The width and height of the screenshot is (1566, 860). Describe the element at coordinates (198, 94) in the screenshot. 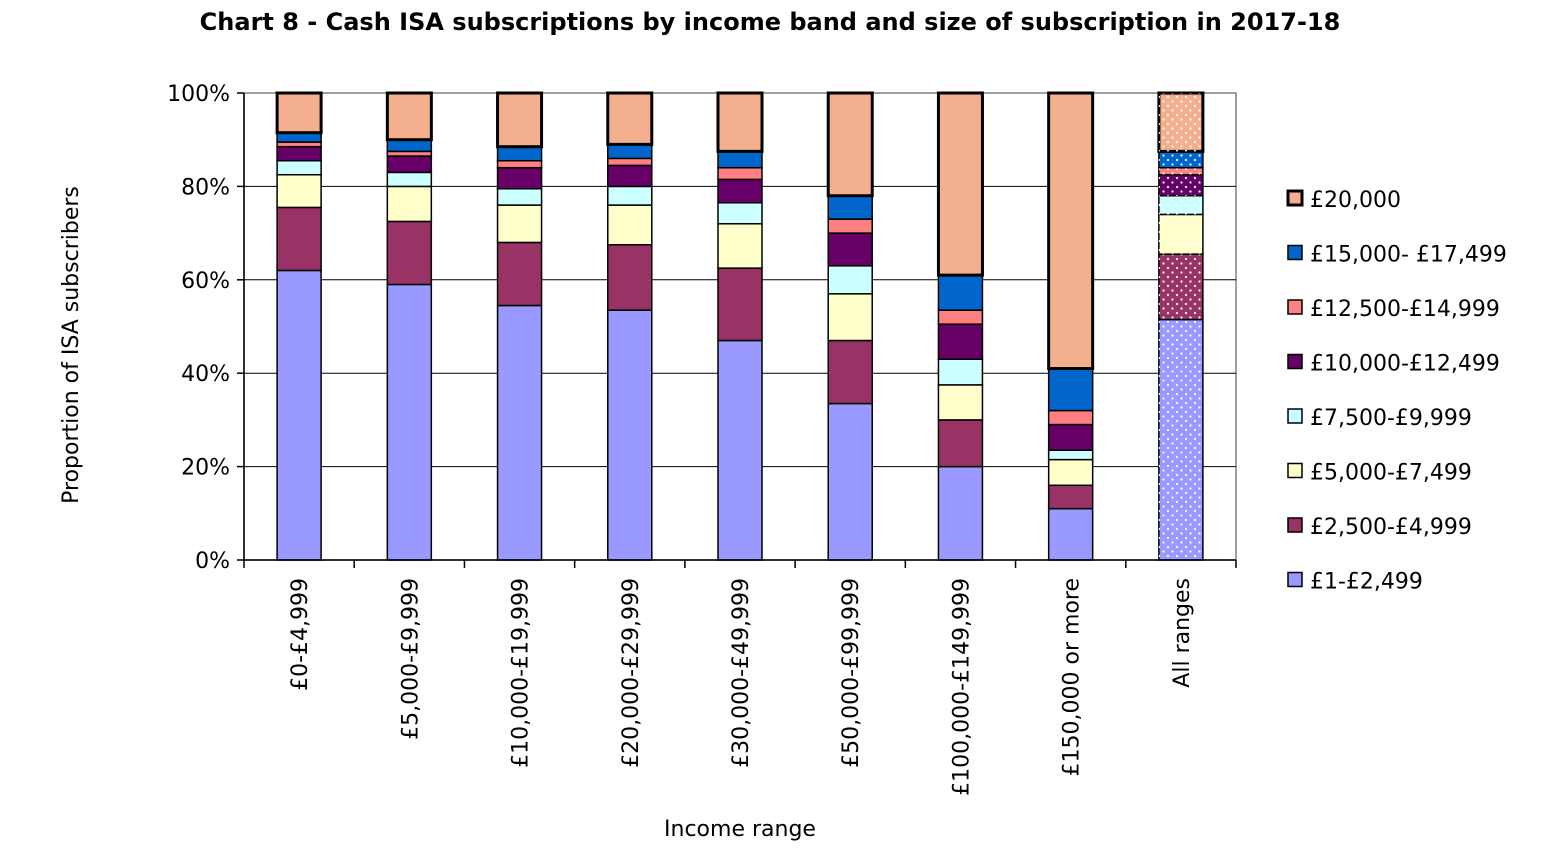

I see `y-tick-label: 100%` at that location.